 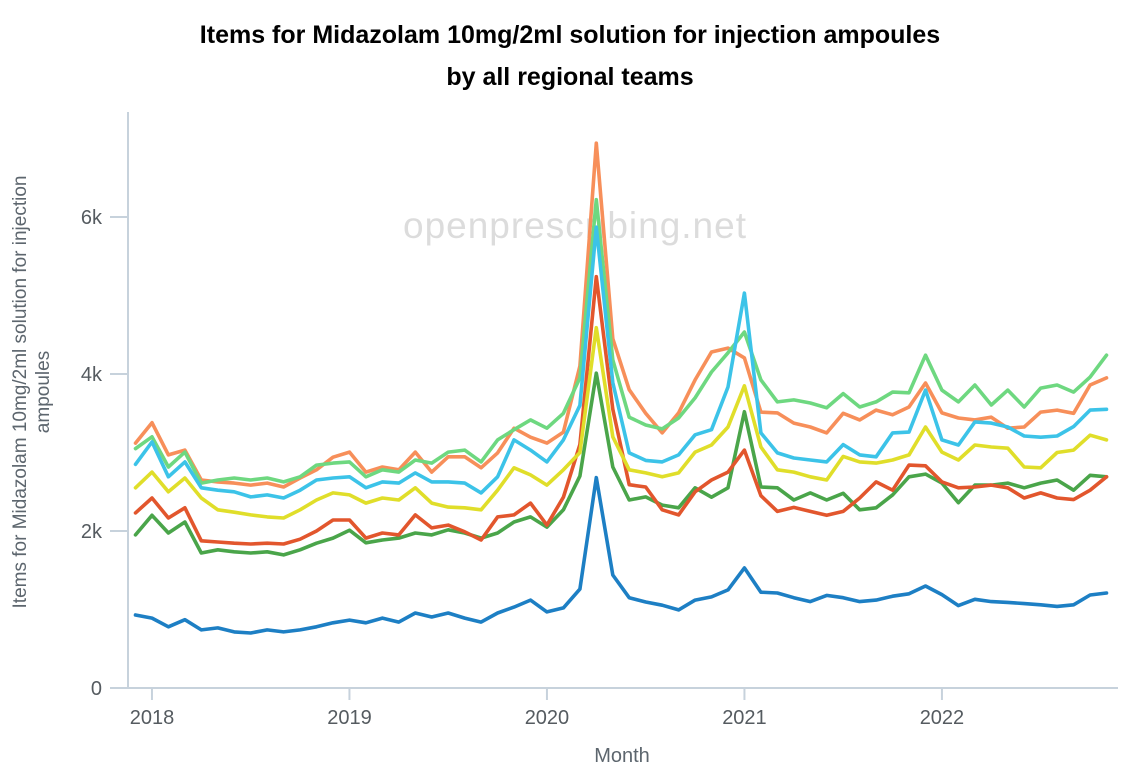 I want to click on x-tick-label: 2018, so click(x=152, y=718).